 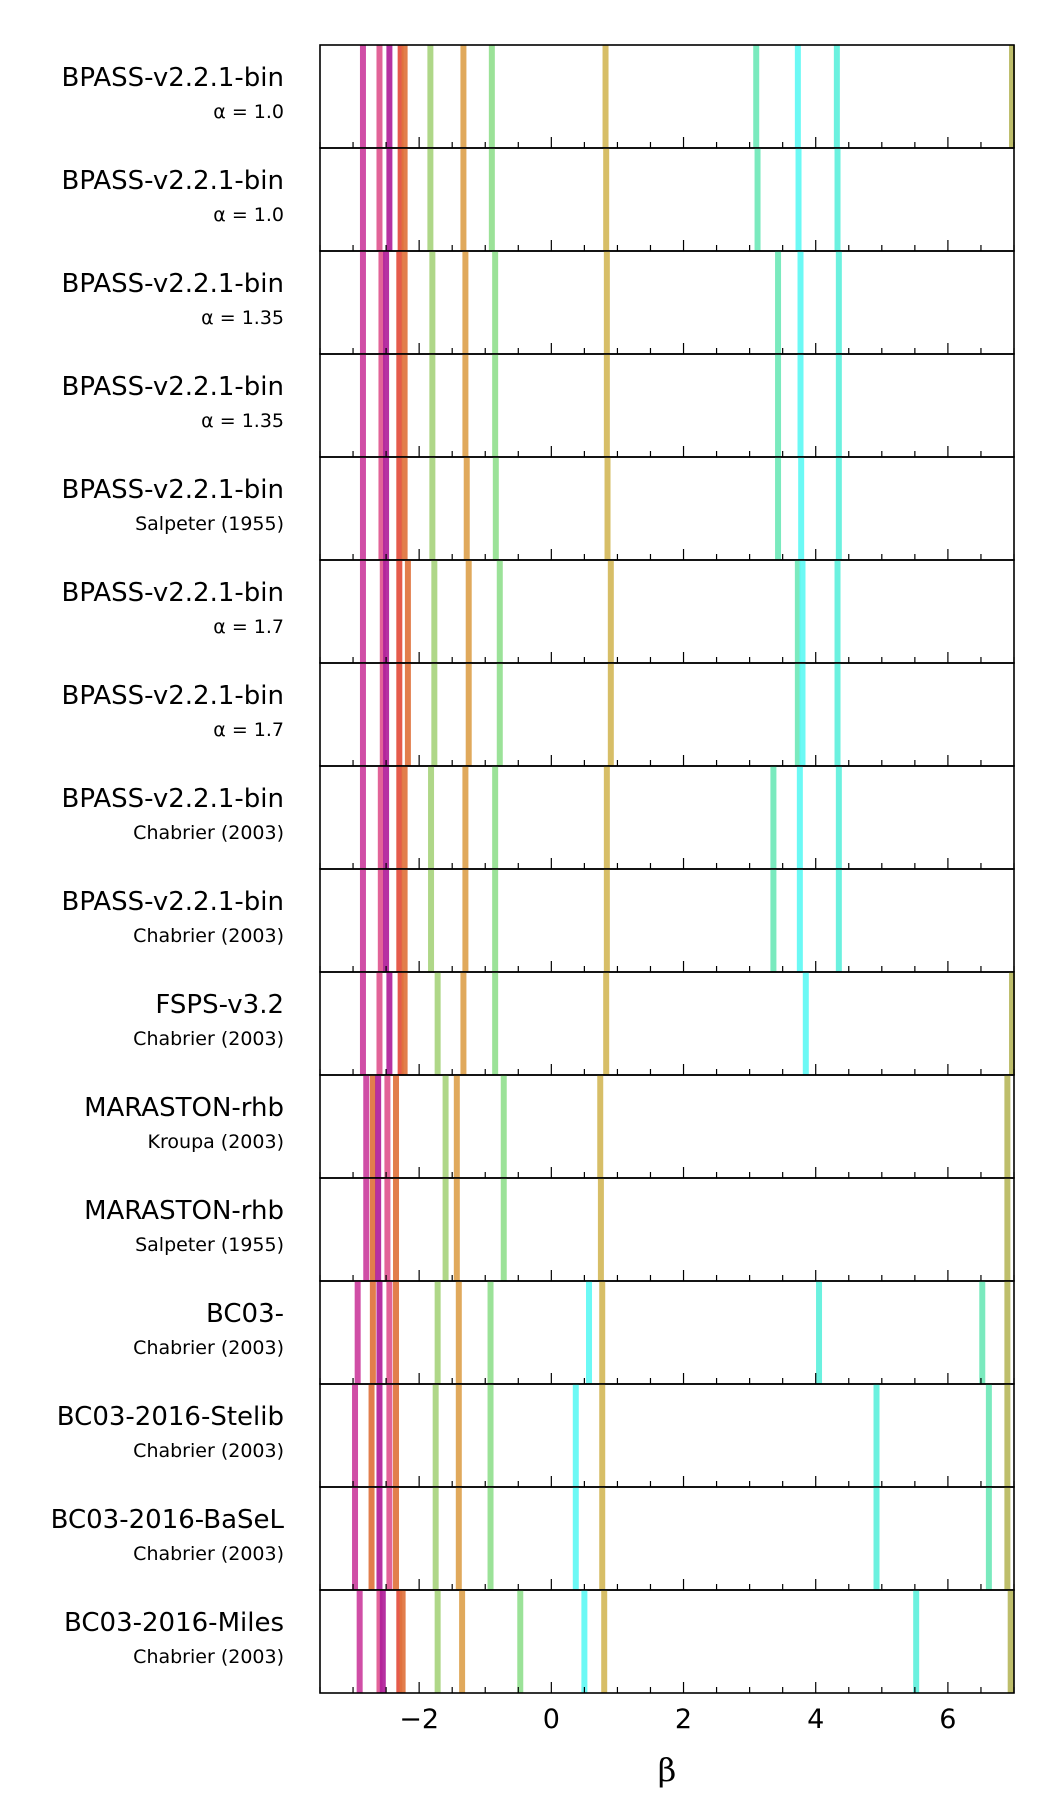 What do you see at coordinates (551, 1719) in the screenshot?
I see `x-tick-label: 0` at bounding box center [551, 1719].